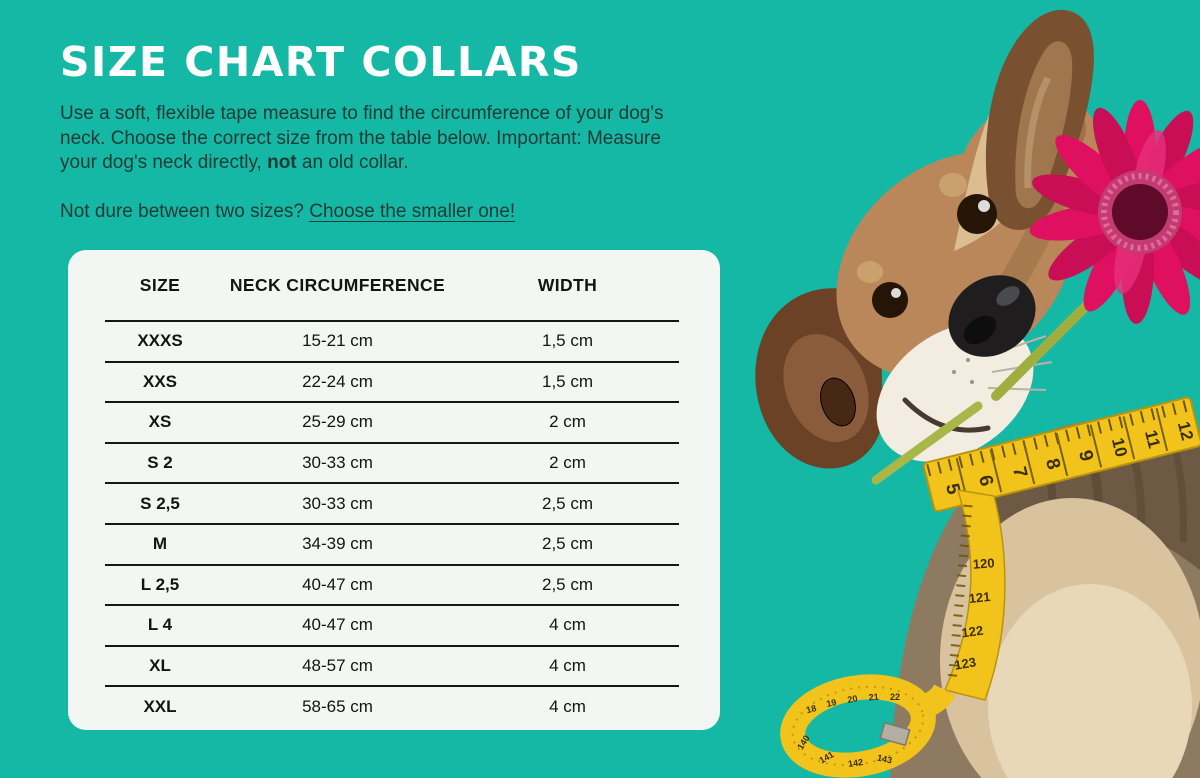  I want to click on cell-neck: 22-24 cm, so click(337, 381).